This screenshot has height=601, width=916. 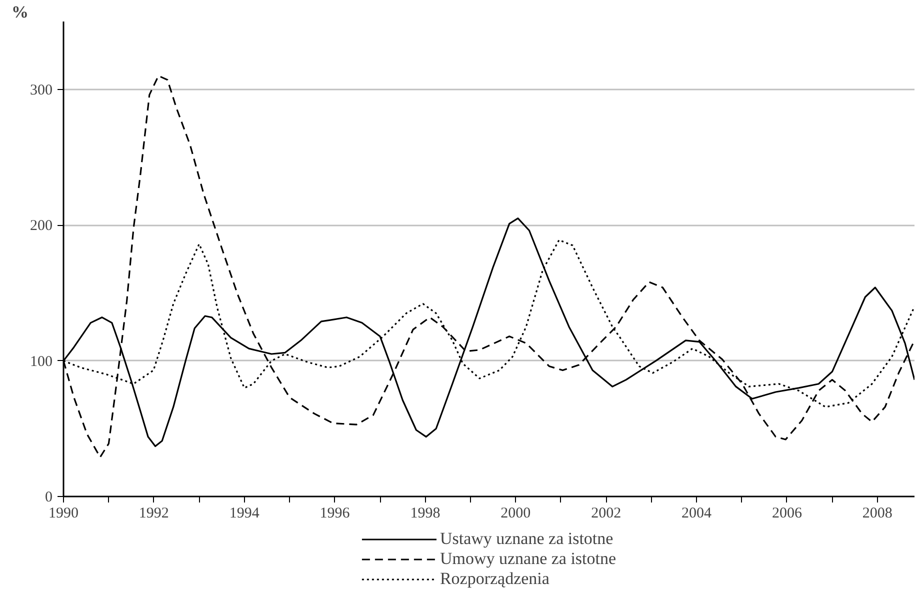 What do you see at coordinates (877, 514) in the screenshot?
I see `x-tick-label: 2008` at bounding box center [877, 514].